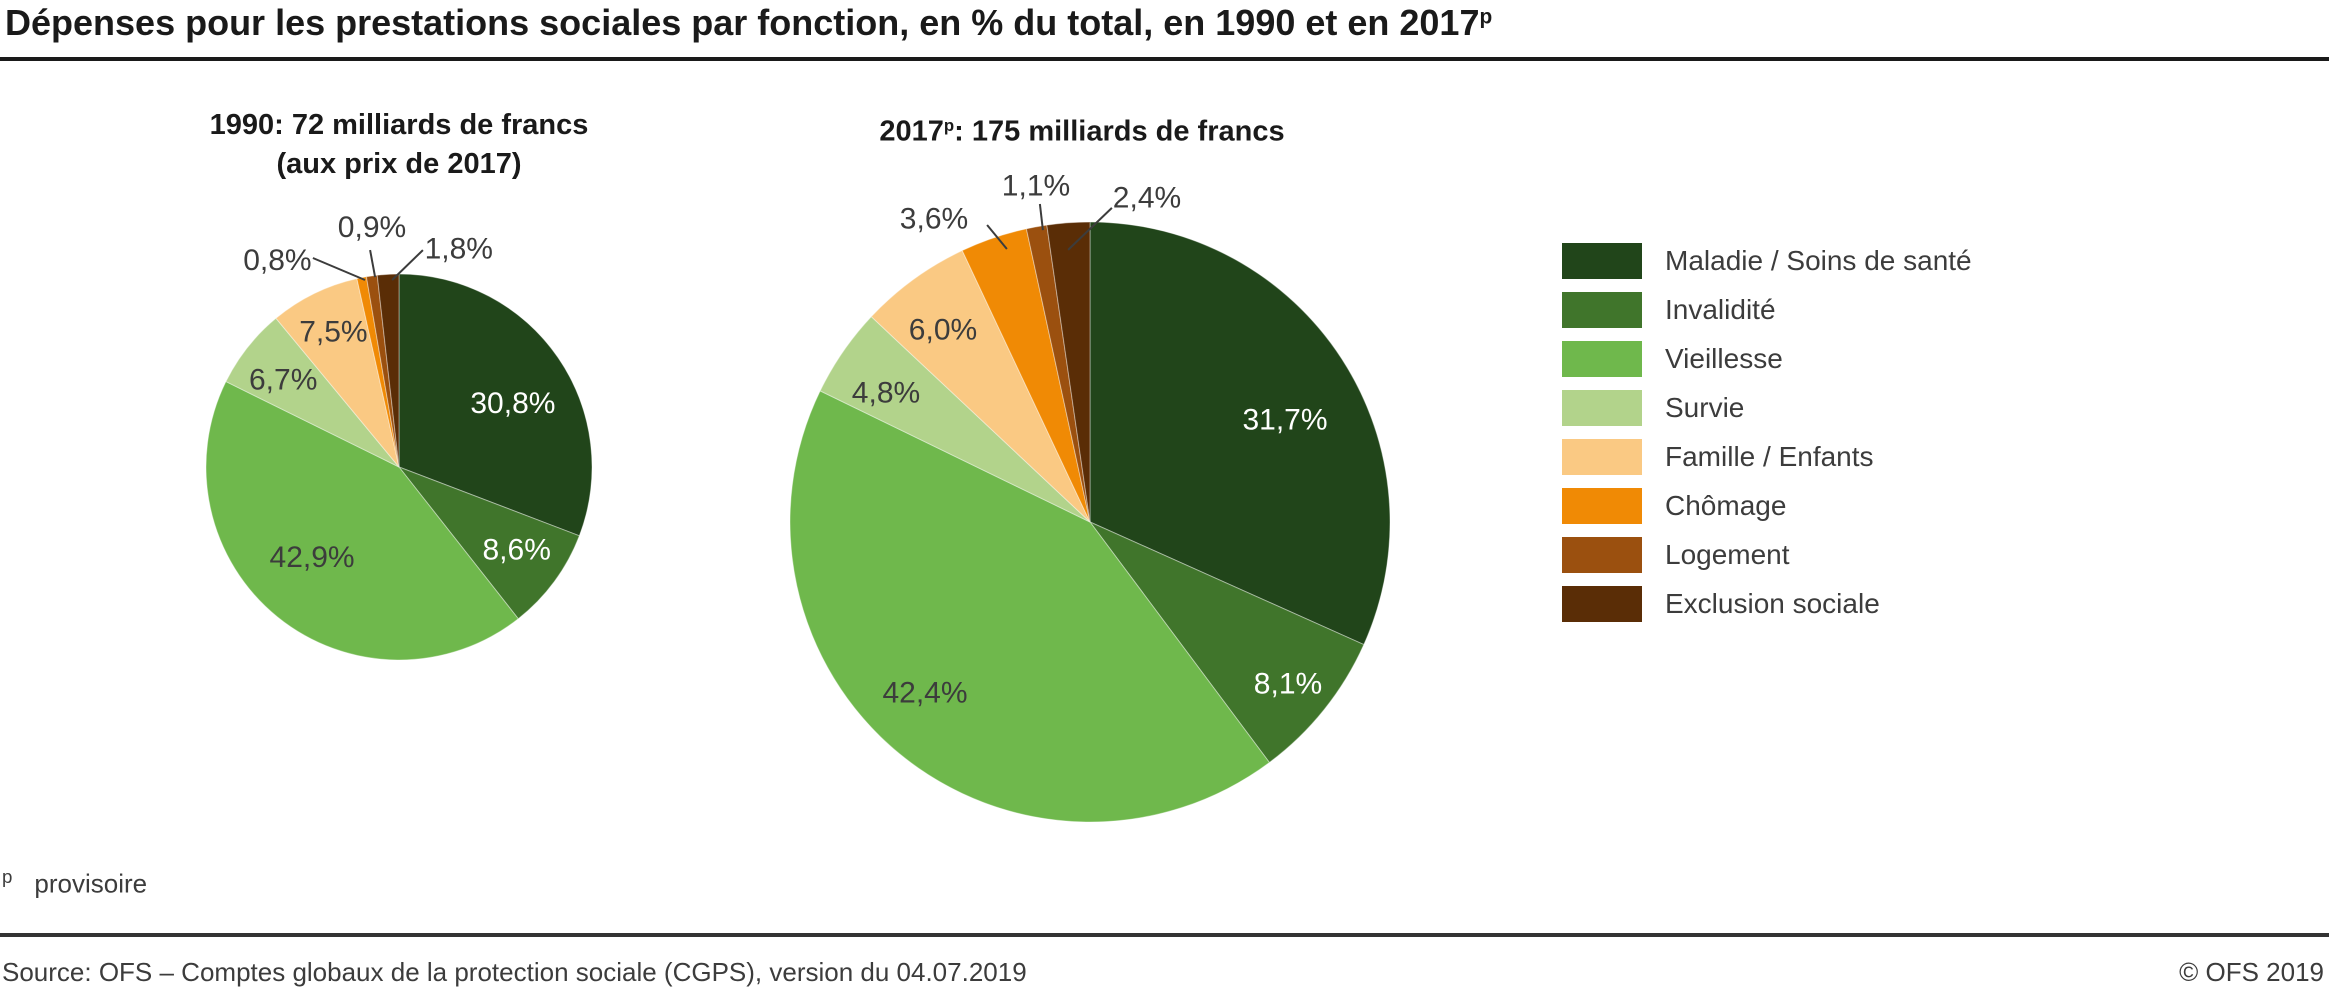 This screenshot has width=2329, height=989. Describe the element at coordinates (1818, 260) in the screenshot. I see `legend-label-maladie: Maladie / Soins de santé` at that location.